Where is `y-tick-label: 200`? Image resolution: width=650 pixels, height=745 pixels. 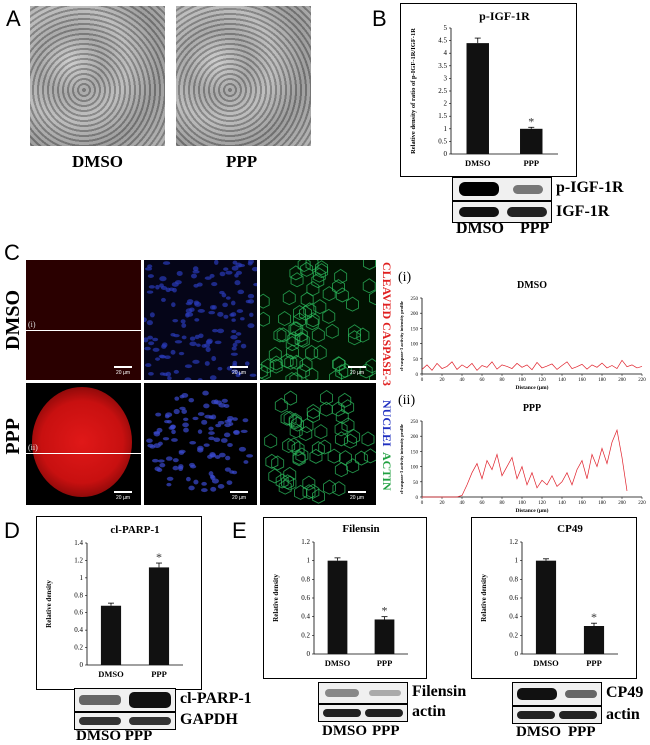 y-tick-label: 200 is located at coordinates (415, 437).